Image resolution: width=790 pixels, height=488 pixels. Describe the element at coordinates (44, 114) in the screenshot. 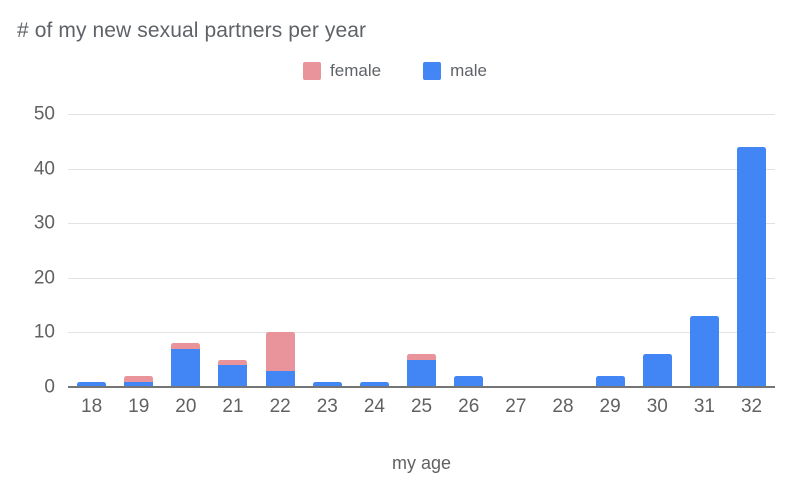

I see `y-tick-50: 50` at that location.